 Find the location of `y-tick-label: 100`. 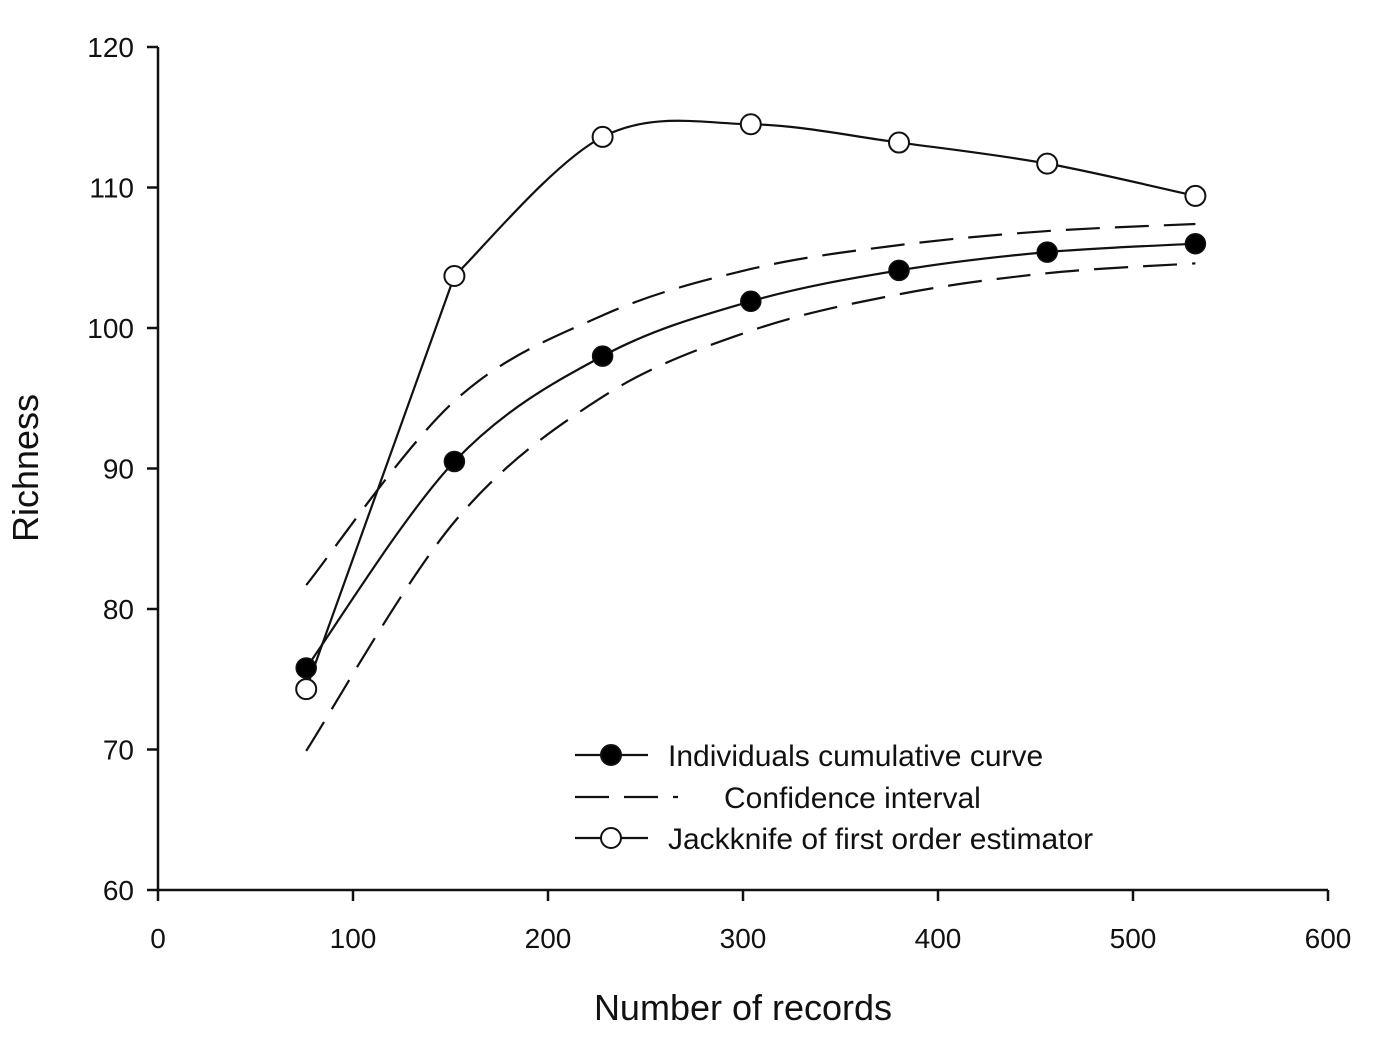

y-tick-label: 100 is located at coordinates (110, 328).